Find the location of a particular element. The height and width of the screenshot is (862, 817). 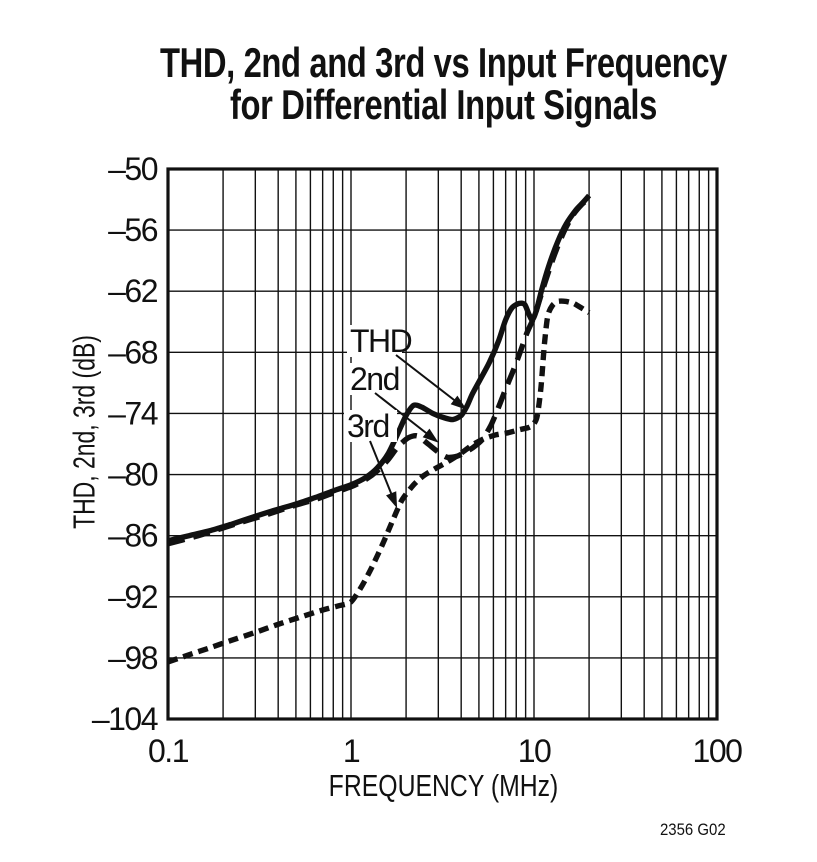

y-tick-label: –104 is located at coordinates (125, 719).